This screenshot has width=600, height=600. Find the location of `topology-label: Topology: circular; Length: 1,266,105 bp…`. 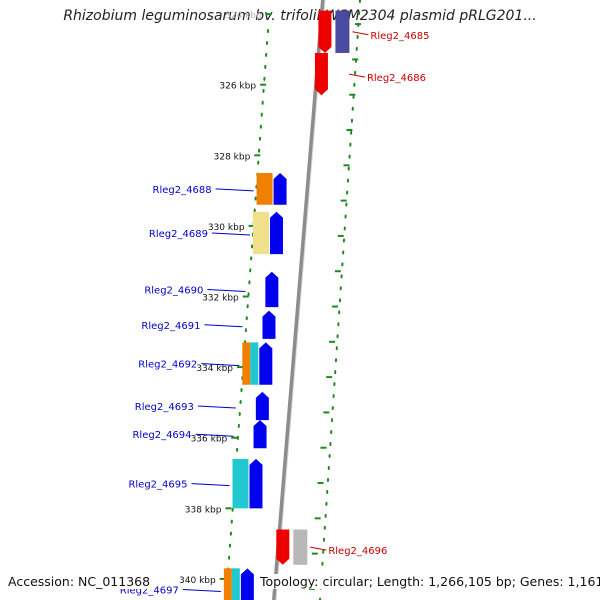

topology-label: Topology: circular; Length: 1,266,105 bp… is located at coordinates (430, 581).